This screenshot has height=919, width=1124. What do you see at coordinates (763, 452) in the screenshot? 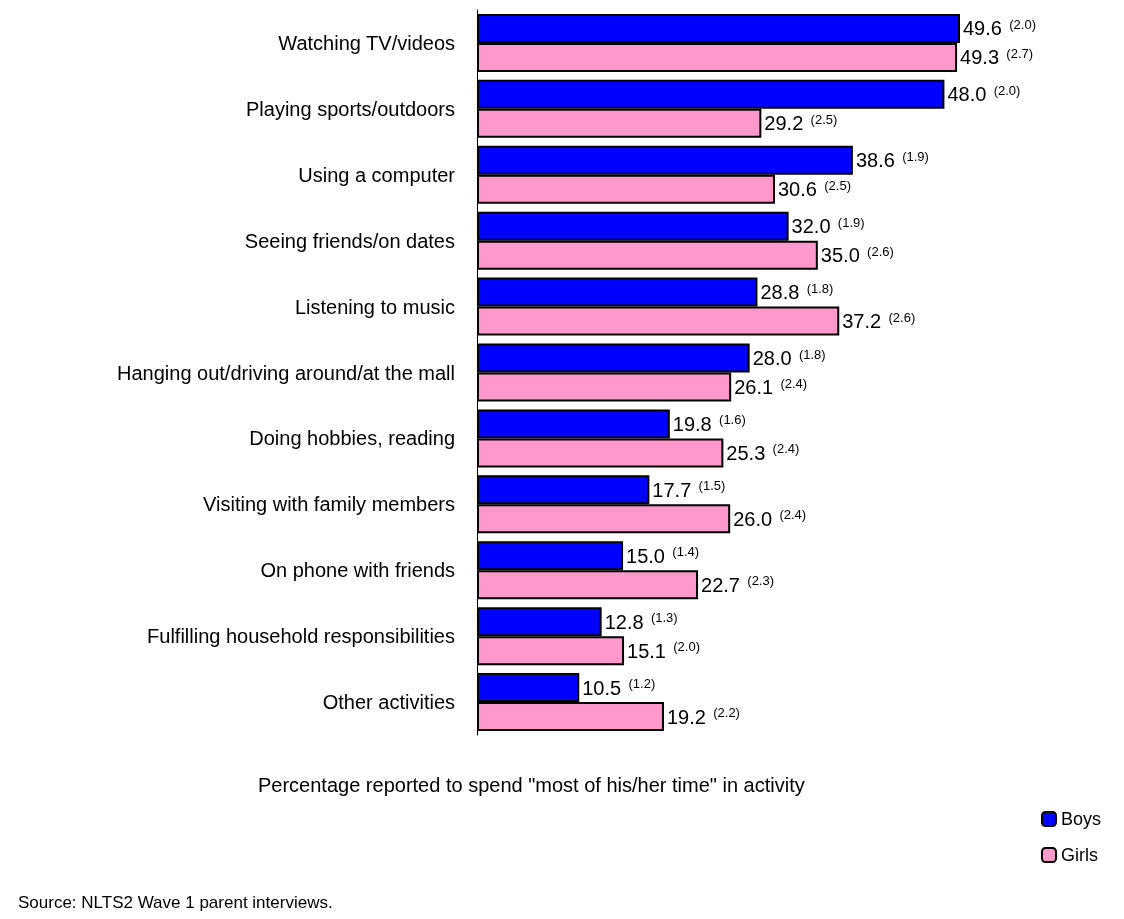
I see `data-label: 25.3 (2.4)` at bounding box center [763, 452].